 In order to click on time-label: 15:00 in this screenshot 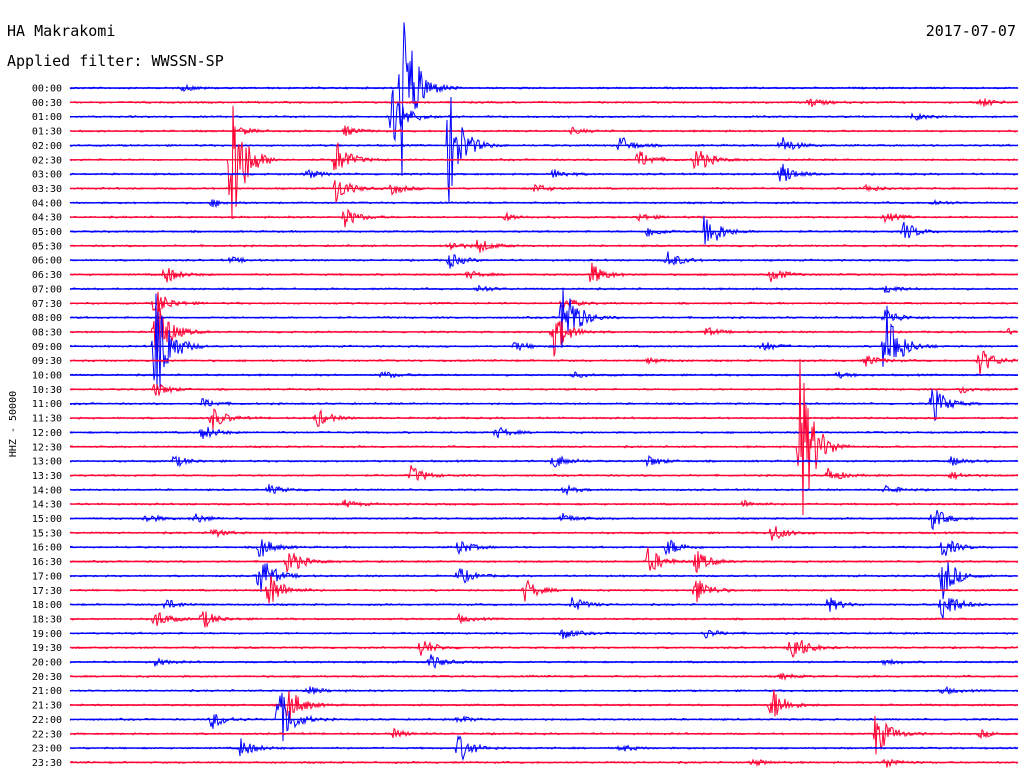, I will do `click(47, 519)`.